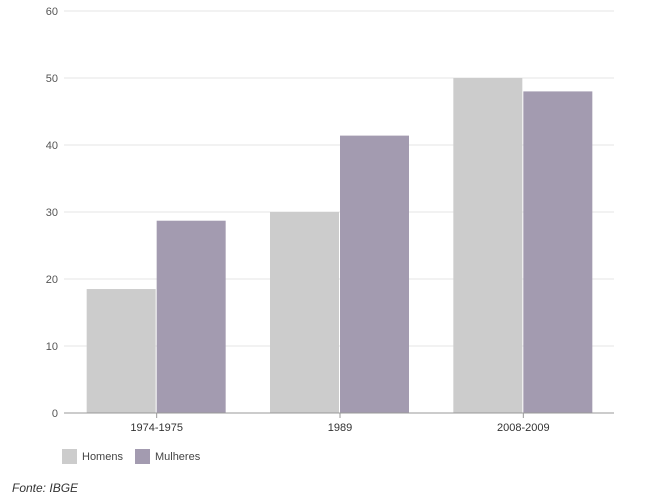  I want to click on y-tick-label: 10, so click(52, 347).